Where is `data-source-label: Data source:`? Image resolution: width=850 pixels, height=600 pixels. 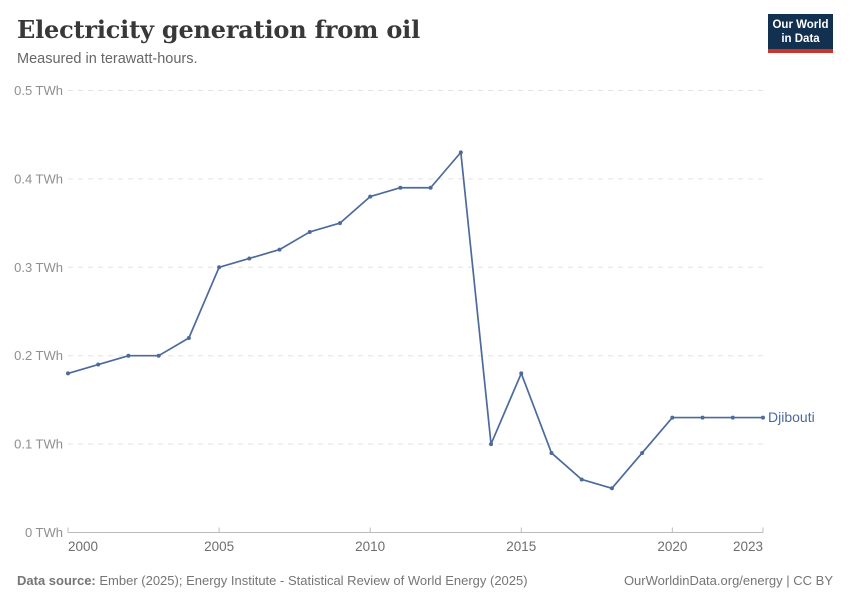
data-source-label: Data source: is located at coordinates (56, 580).